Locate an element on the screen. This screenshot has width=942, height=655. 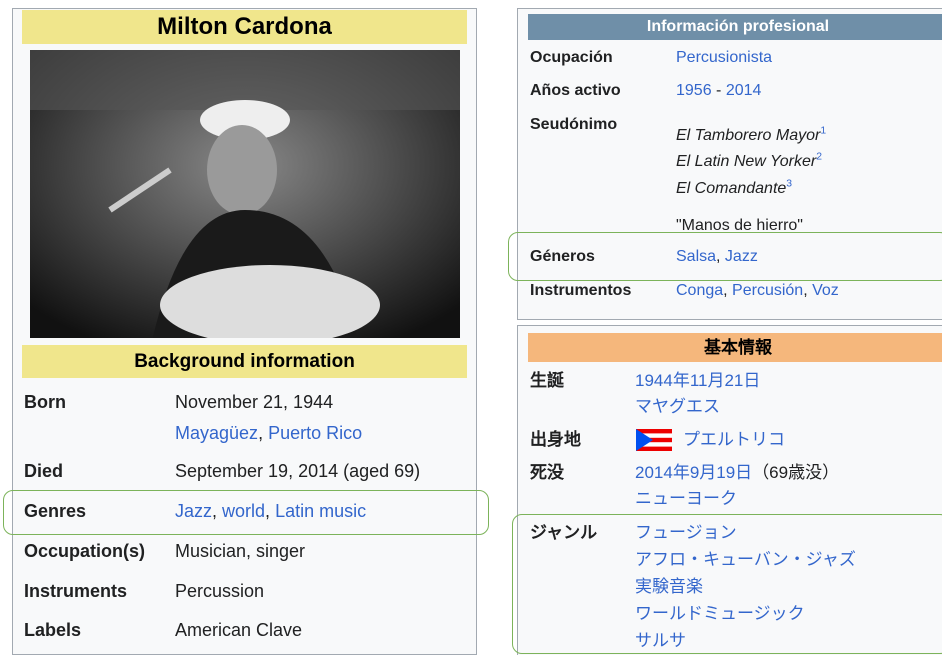
link: プエルトリコ is located at coordinates (734, 439).